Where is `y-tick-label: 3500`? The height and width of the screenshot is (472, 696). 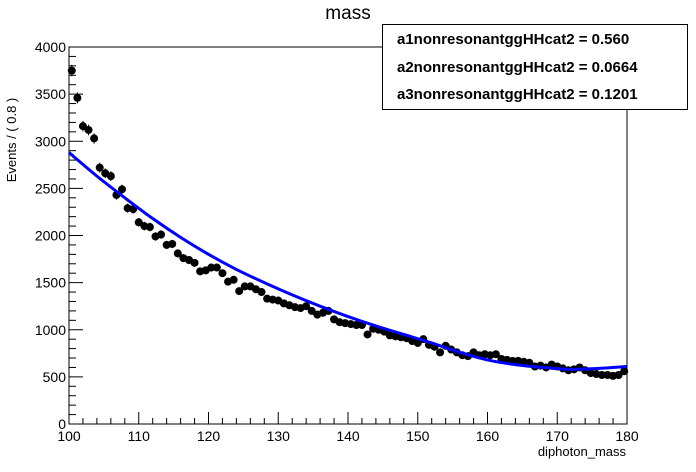 y-tick-label: 3500 is located at coordinates (50, 94).